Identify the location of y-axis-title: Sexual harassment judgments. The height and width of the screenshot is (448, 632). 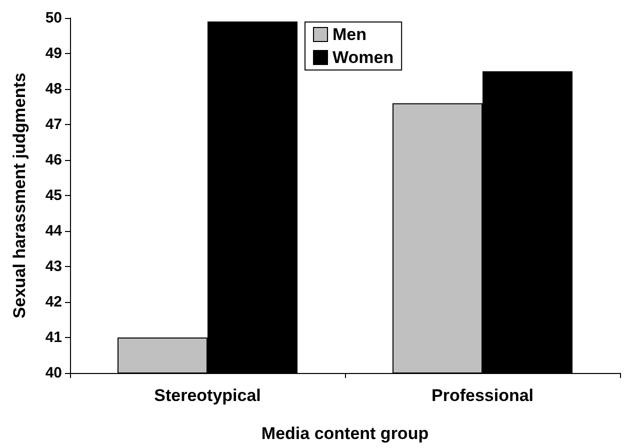
(19, 195).